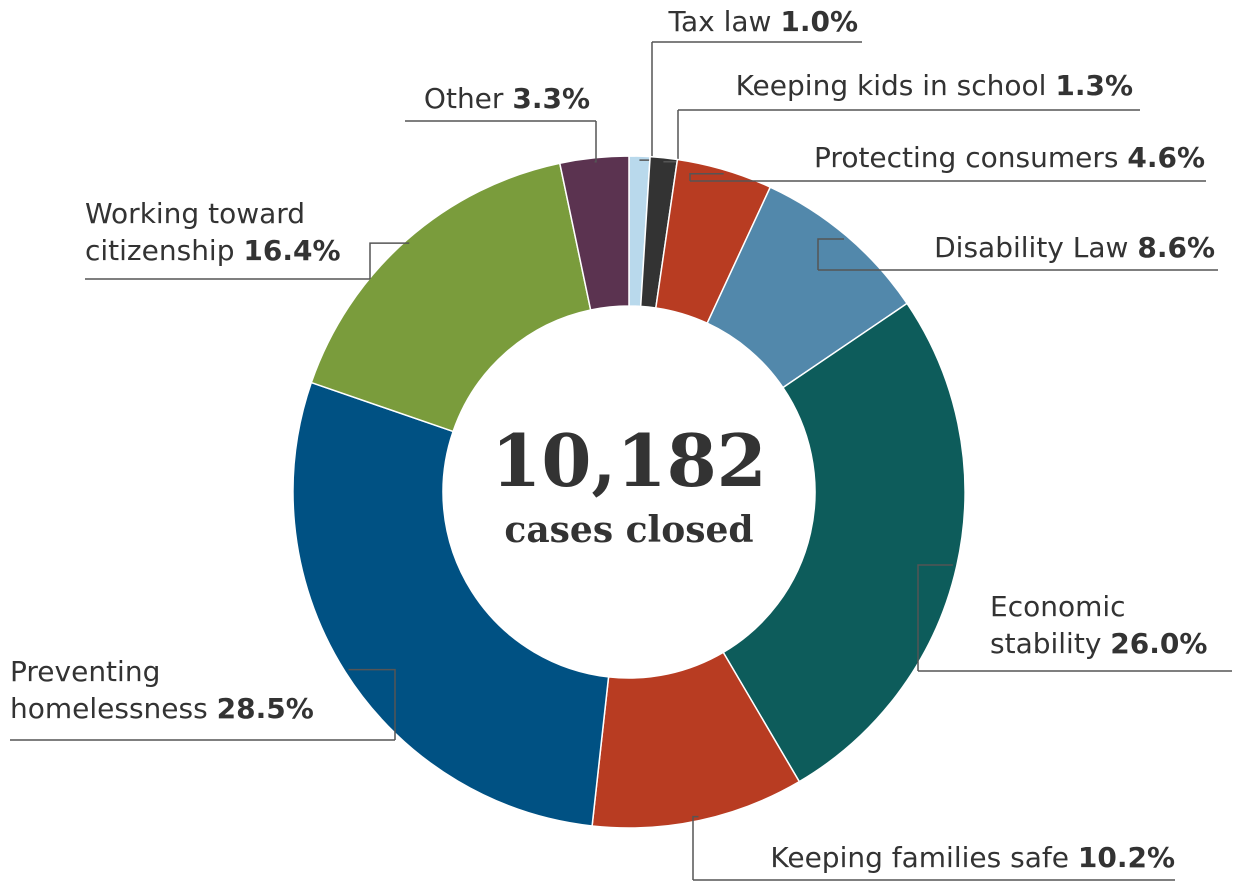  I want to click on slice-label: Protecting consumers 4.6%, so click(1009, 157).